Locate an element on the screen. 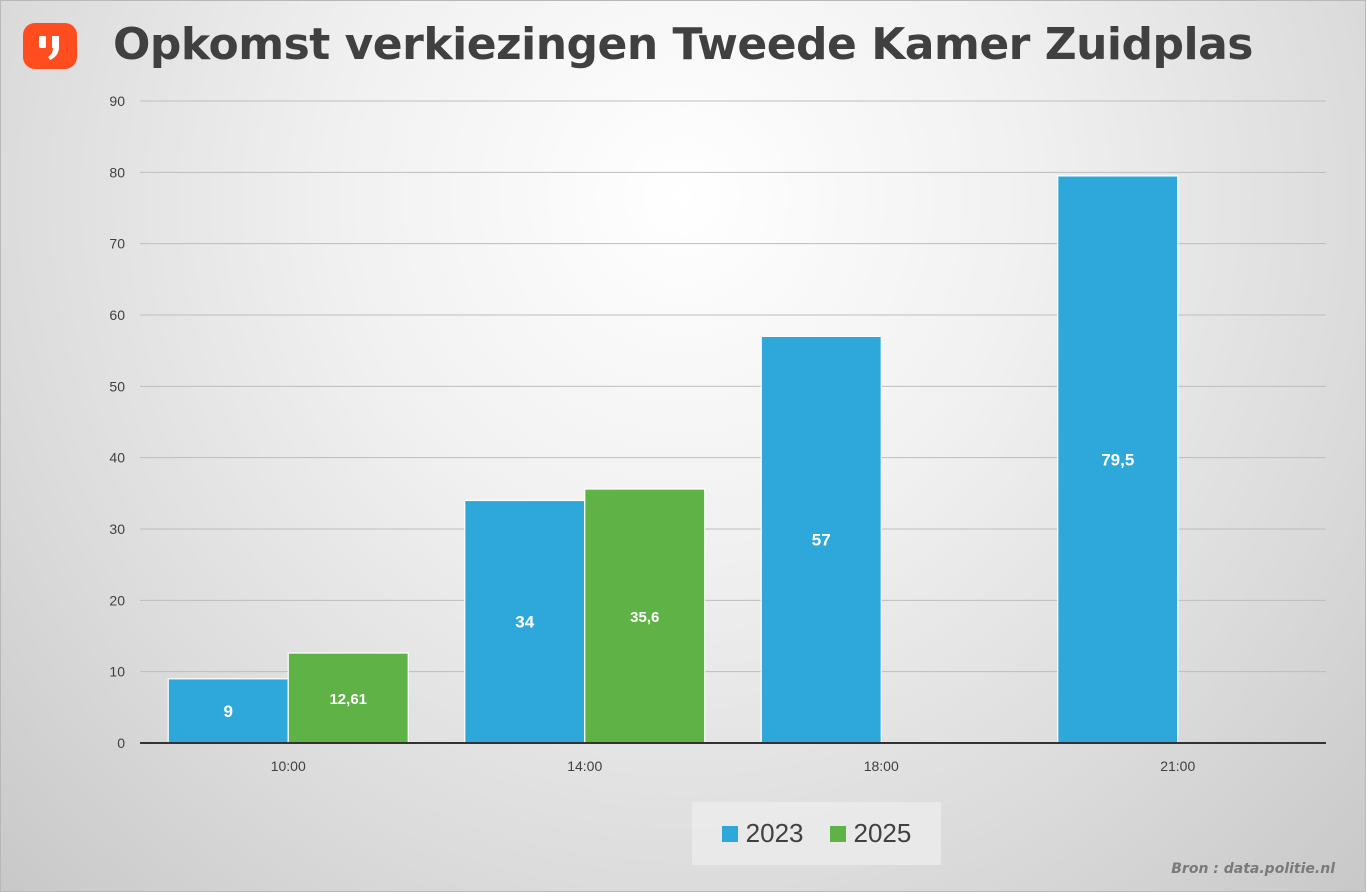 This screenshot has height=892, width=1366. x-tick-label: 21:00 is located at coordinates (1177, 766).